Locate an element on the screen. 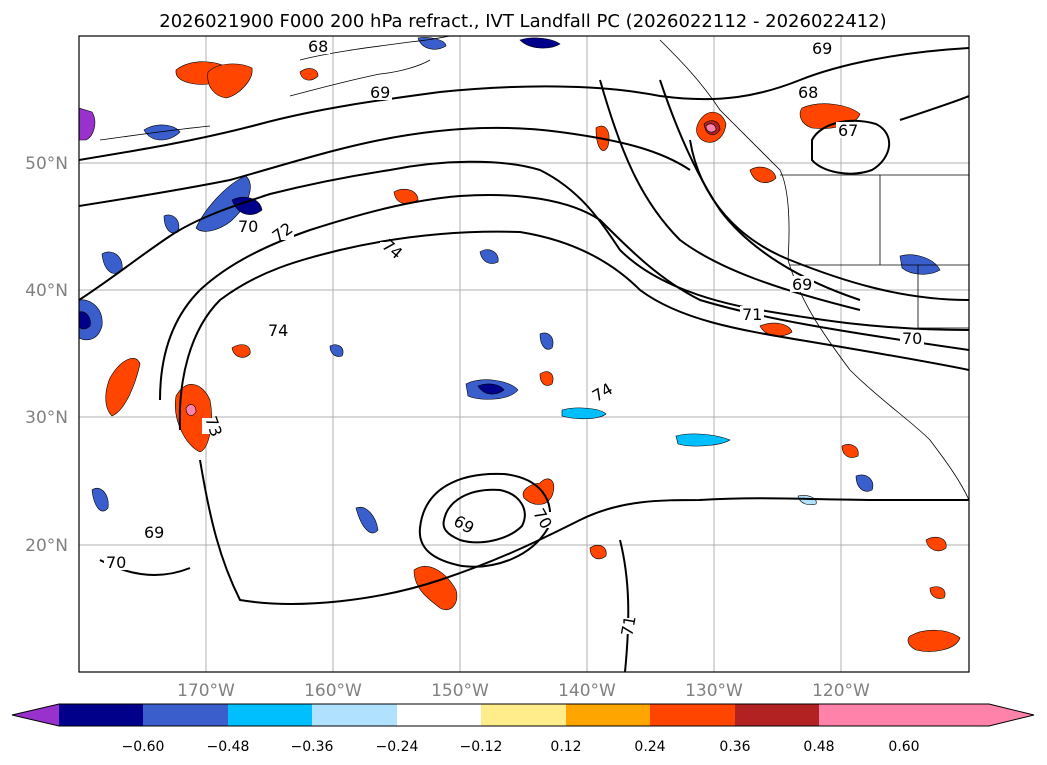 This screenshot has height=765, width=1047. lon-label: 170°W is located at coordinates (206, 691).